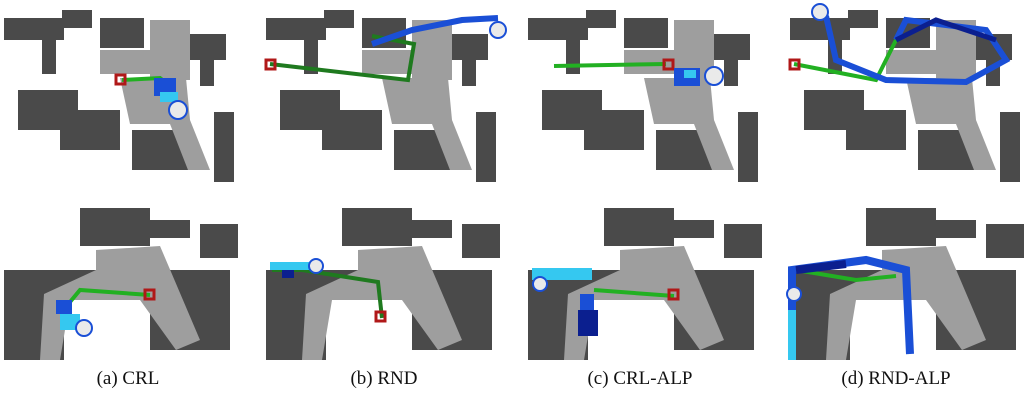 This screenshot has width=1024, height=400. I want to click on map-top-rnd-alp, so click(905, 95).